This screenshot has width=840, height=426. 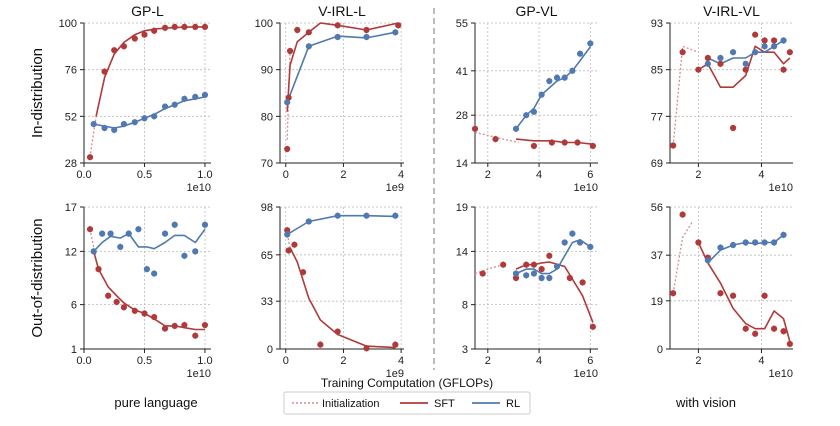 I want to click on legend-init-label: Initialization, so click(x=350, y=404).